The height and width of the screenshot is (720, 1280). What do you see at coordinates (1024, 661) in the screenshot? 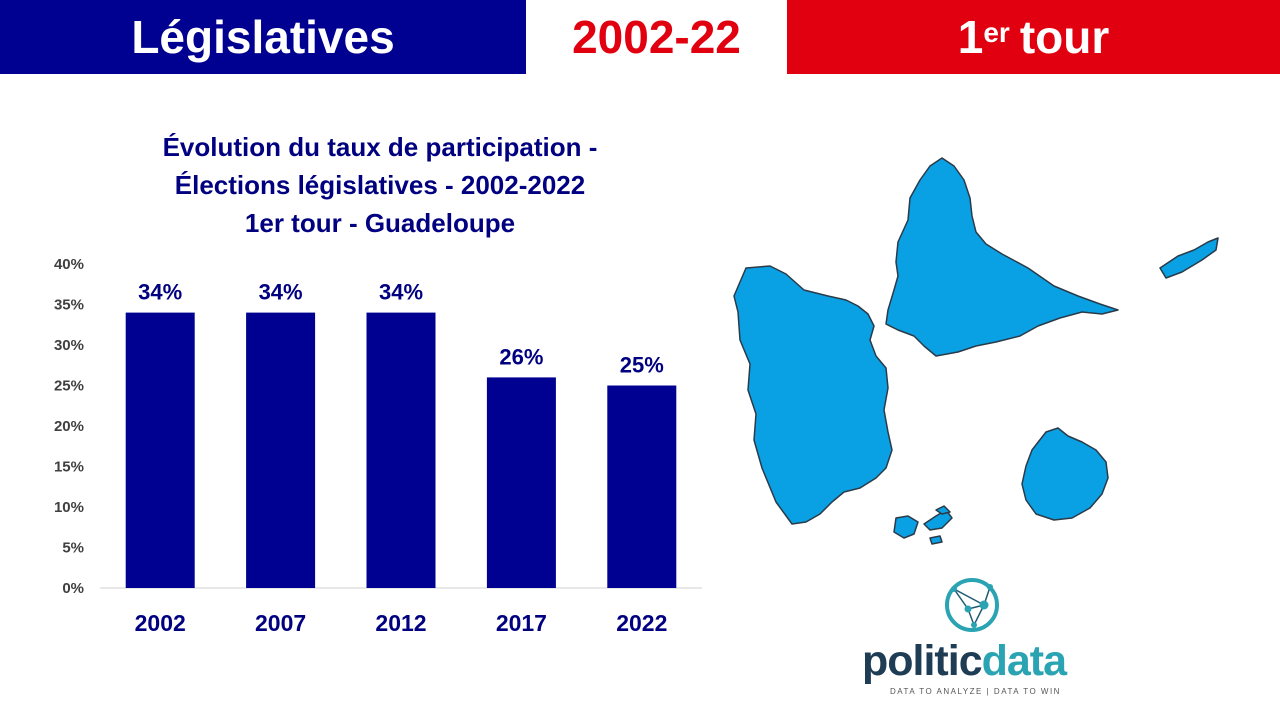
I see `logo-word-data: data` at bounding box center [1024, 661].